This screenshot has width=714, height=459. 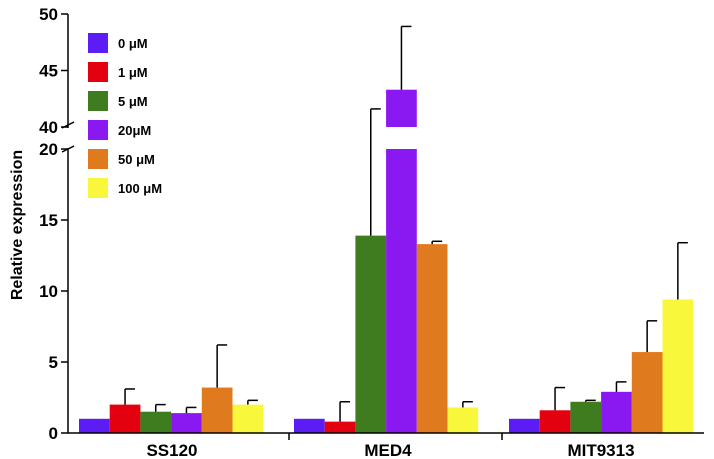 I want to click on y-tick-label: 15, so click(x=48, y=220).